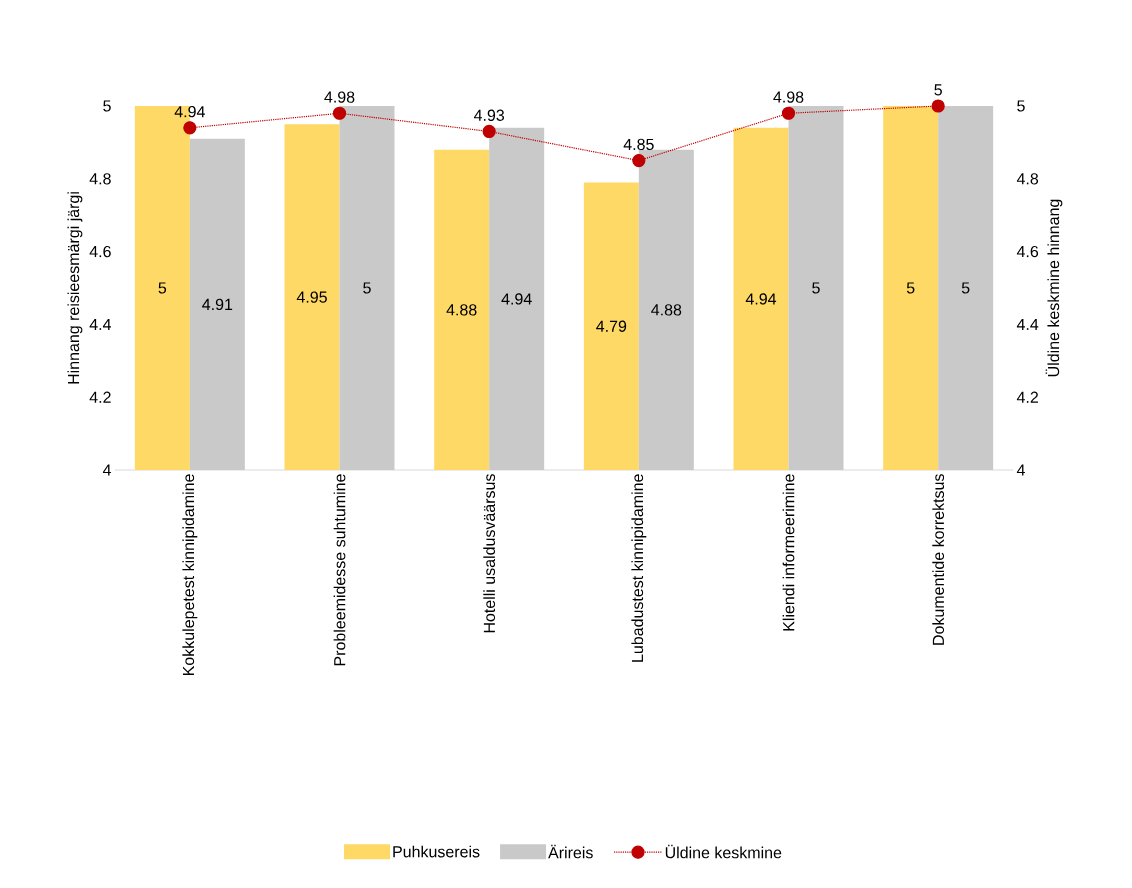 The width and height of the screenshot is (1132, 888). What do you see at coordinates (639, 568) in the screenshot?
I see `x-tick-label: Lubadustest kinnipidamine` at bounding box center [639, 568].